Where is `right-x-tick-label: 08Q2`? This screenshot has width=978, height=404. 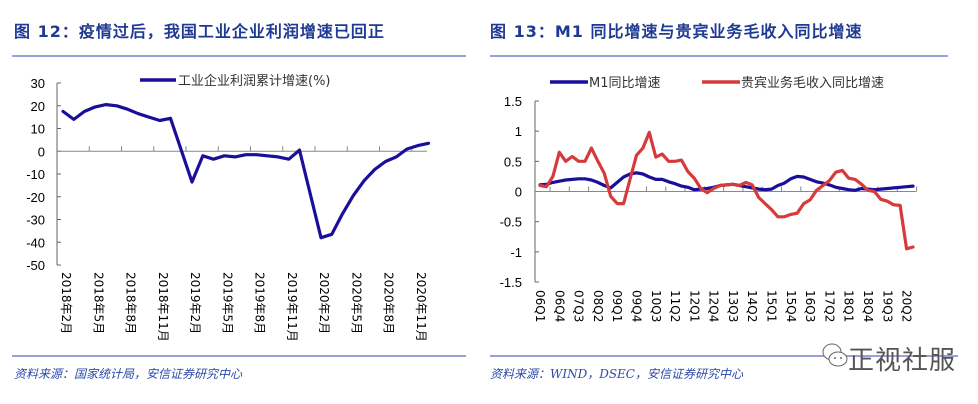
right-x-tick-label: 08Q2 is located at coordinates (598, 306).